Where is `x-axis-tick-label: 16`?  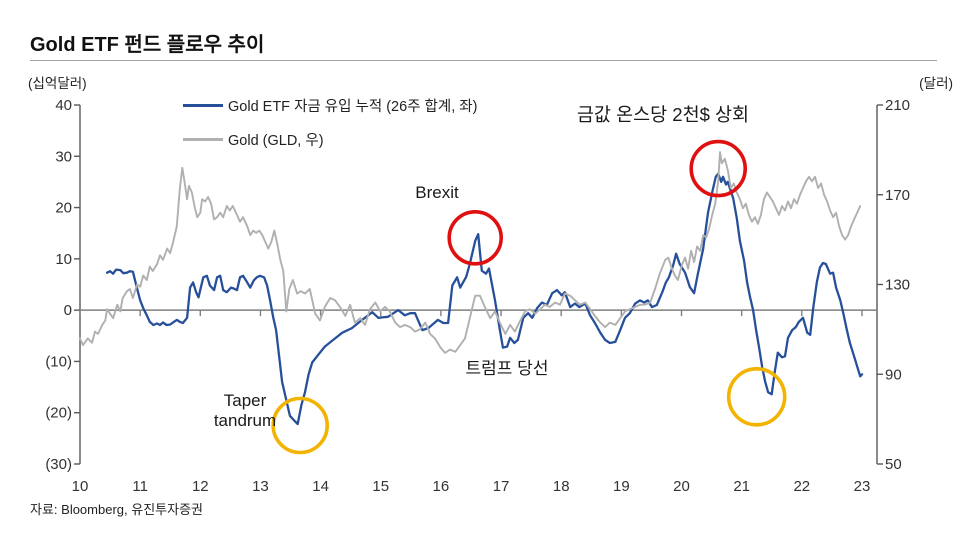 x-axis-tick-label: 16 is located at coordinates (441, 486).